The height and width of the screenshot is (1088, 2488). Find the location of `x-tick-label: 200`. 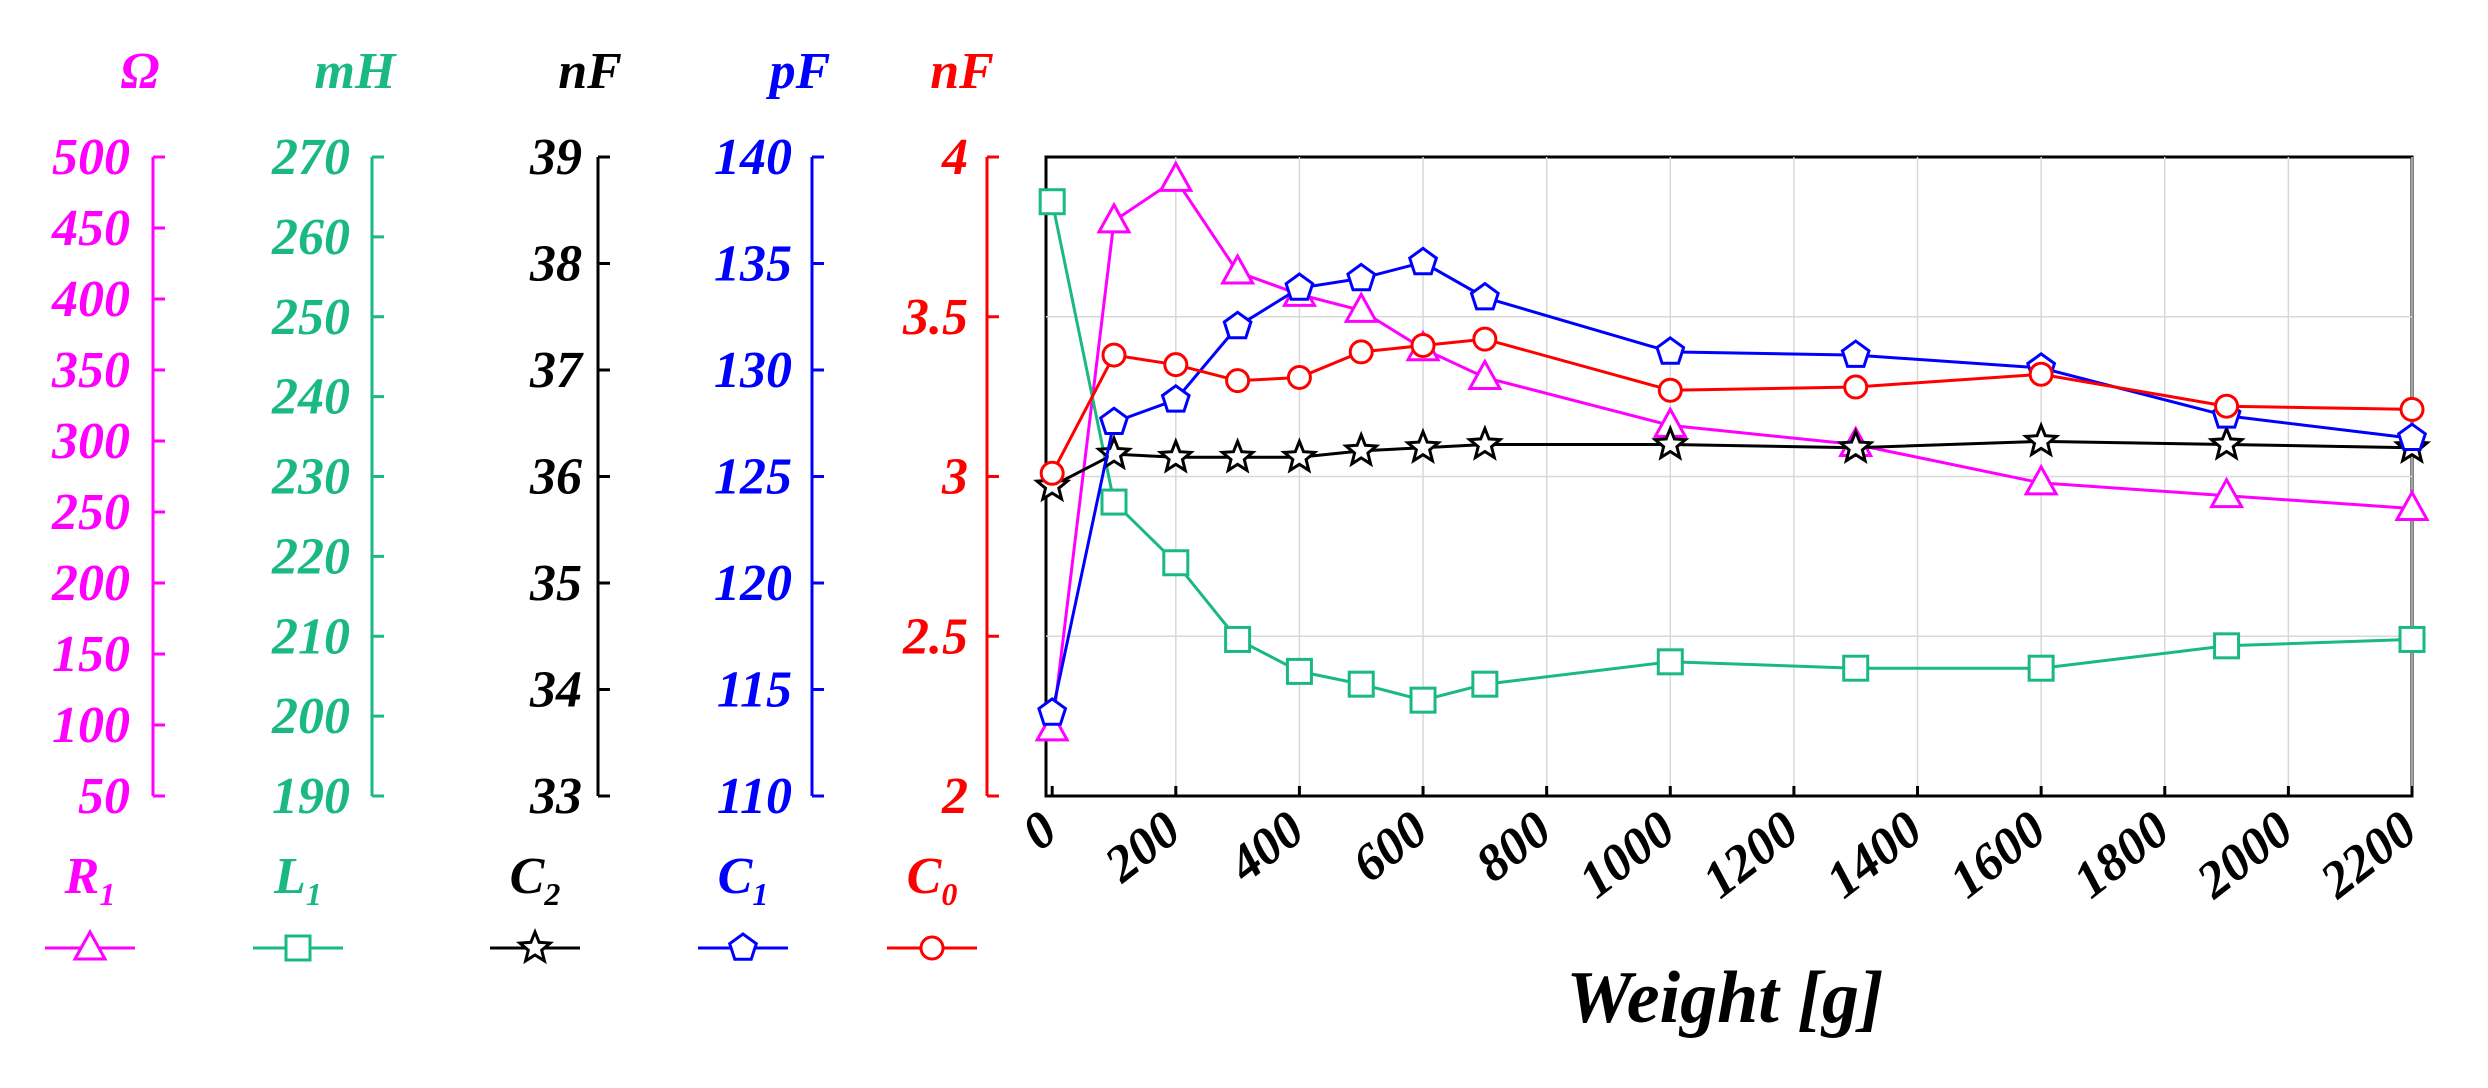

x-tick-label: 200 is located at coordinates (1142, 848).